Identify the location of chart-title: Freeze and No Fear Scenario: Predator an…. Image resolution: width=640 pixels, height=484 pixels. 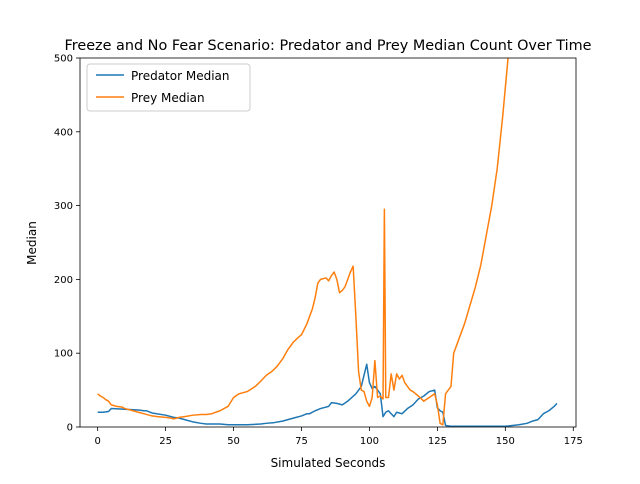
(328, 46).